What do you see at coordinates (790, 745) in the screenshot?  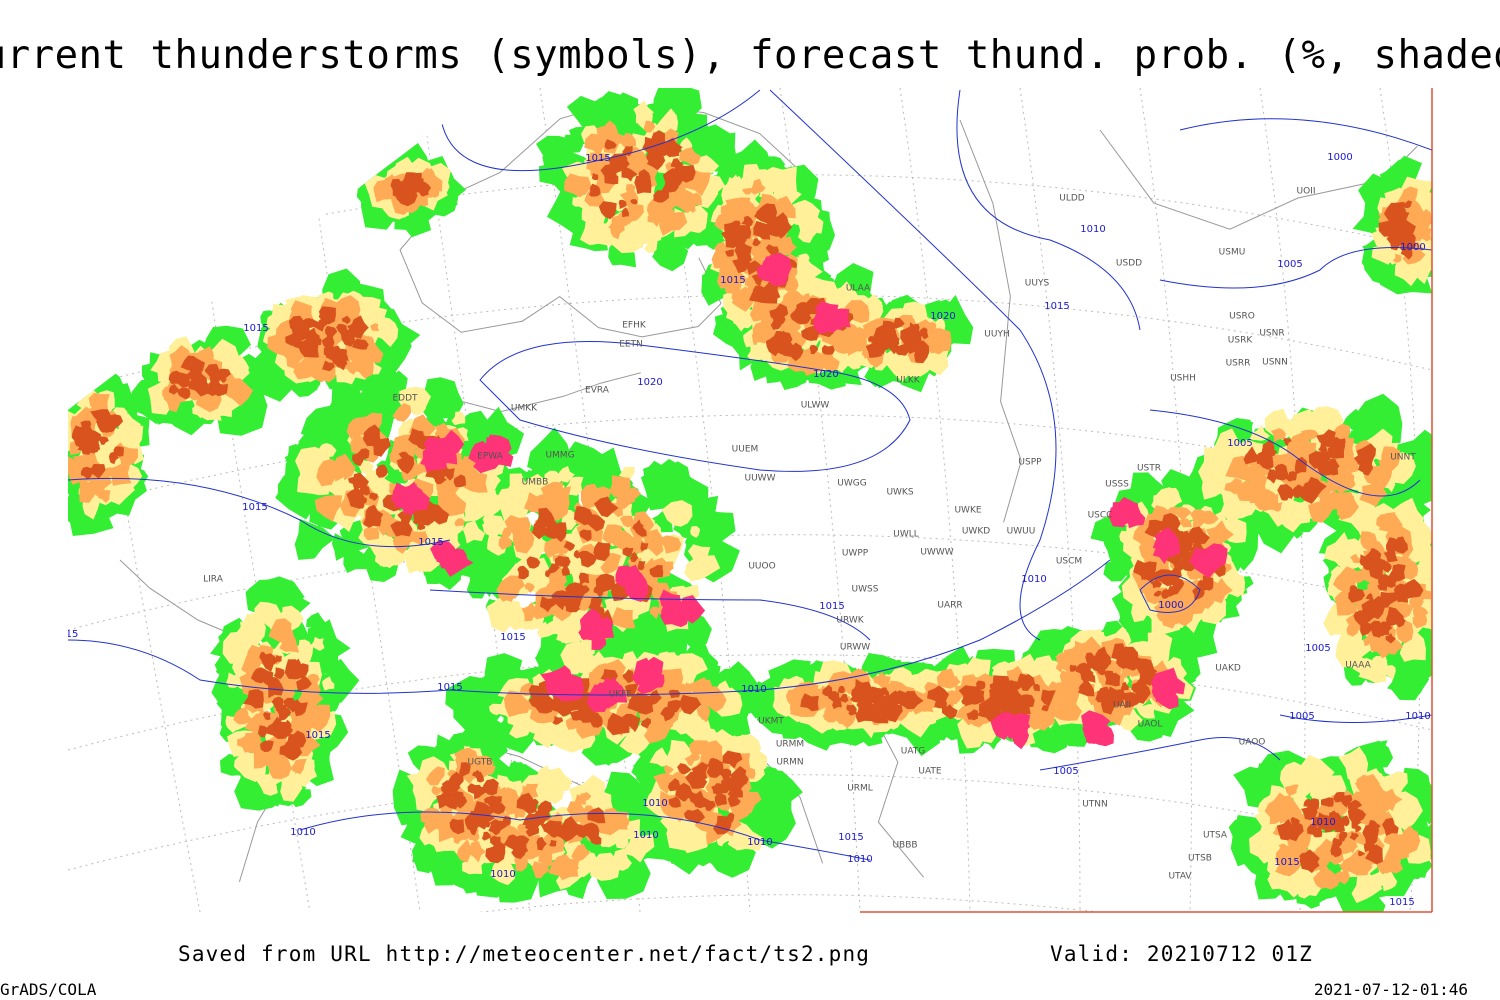 I see `station-label: URMM` at bounding box center [790, 745].